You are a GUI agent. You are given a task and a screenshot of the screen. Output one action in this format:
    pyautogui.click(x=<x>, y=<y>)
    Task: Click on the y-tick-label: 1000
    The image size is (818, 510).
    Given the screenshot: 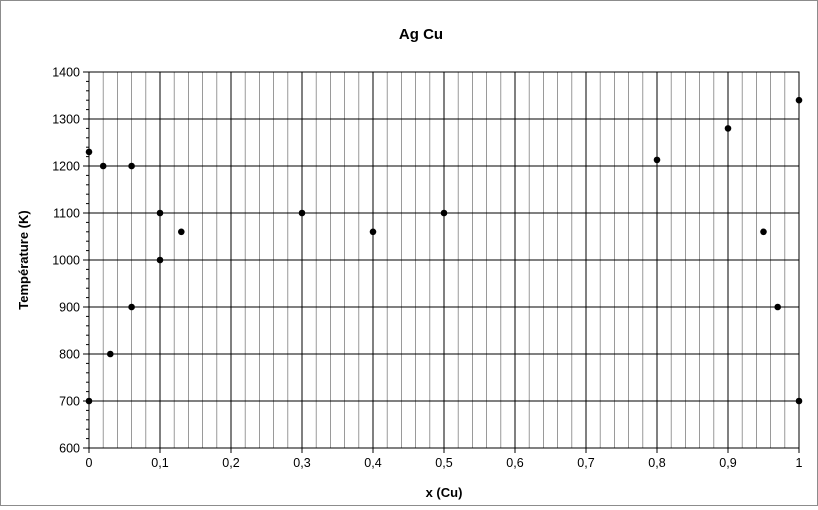 What is the action you would take?
    pyautogui.click(x=66, y=261)
    